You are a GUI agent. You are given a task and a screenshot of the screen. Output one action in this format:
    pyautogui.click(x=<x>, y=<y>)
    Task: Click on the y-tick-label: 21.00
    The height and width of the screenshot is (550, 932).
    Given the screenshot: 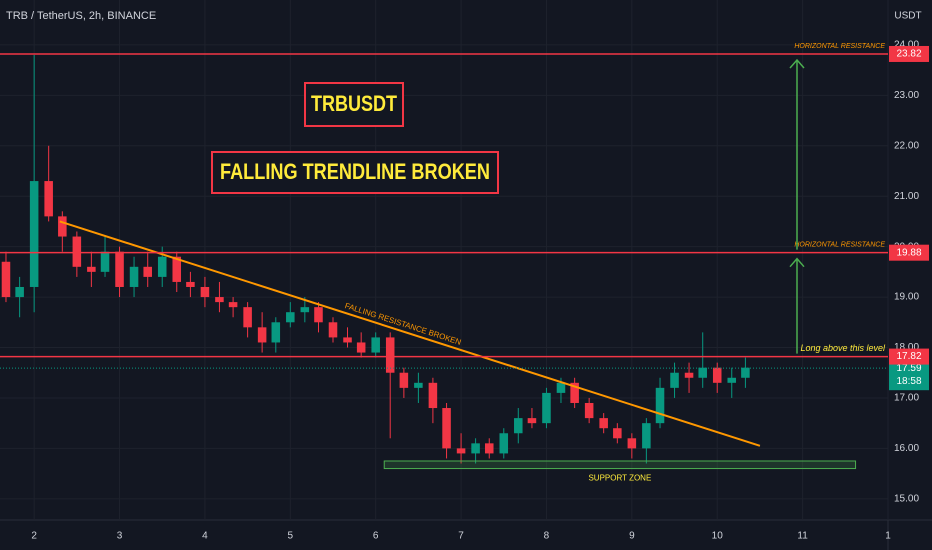 What is the action you would take?
    pyautogui.click(x=906, y=196)
    